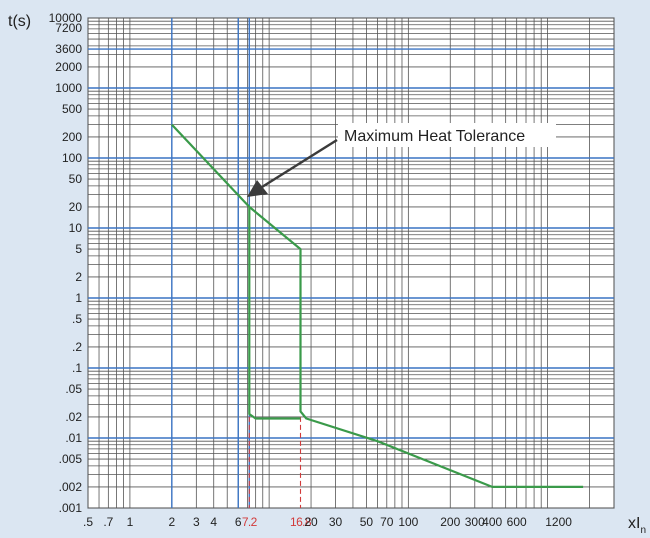  I want to click on x-tick-label: 400, so click(492, 522).